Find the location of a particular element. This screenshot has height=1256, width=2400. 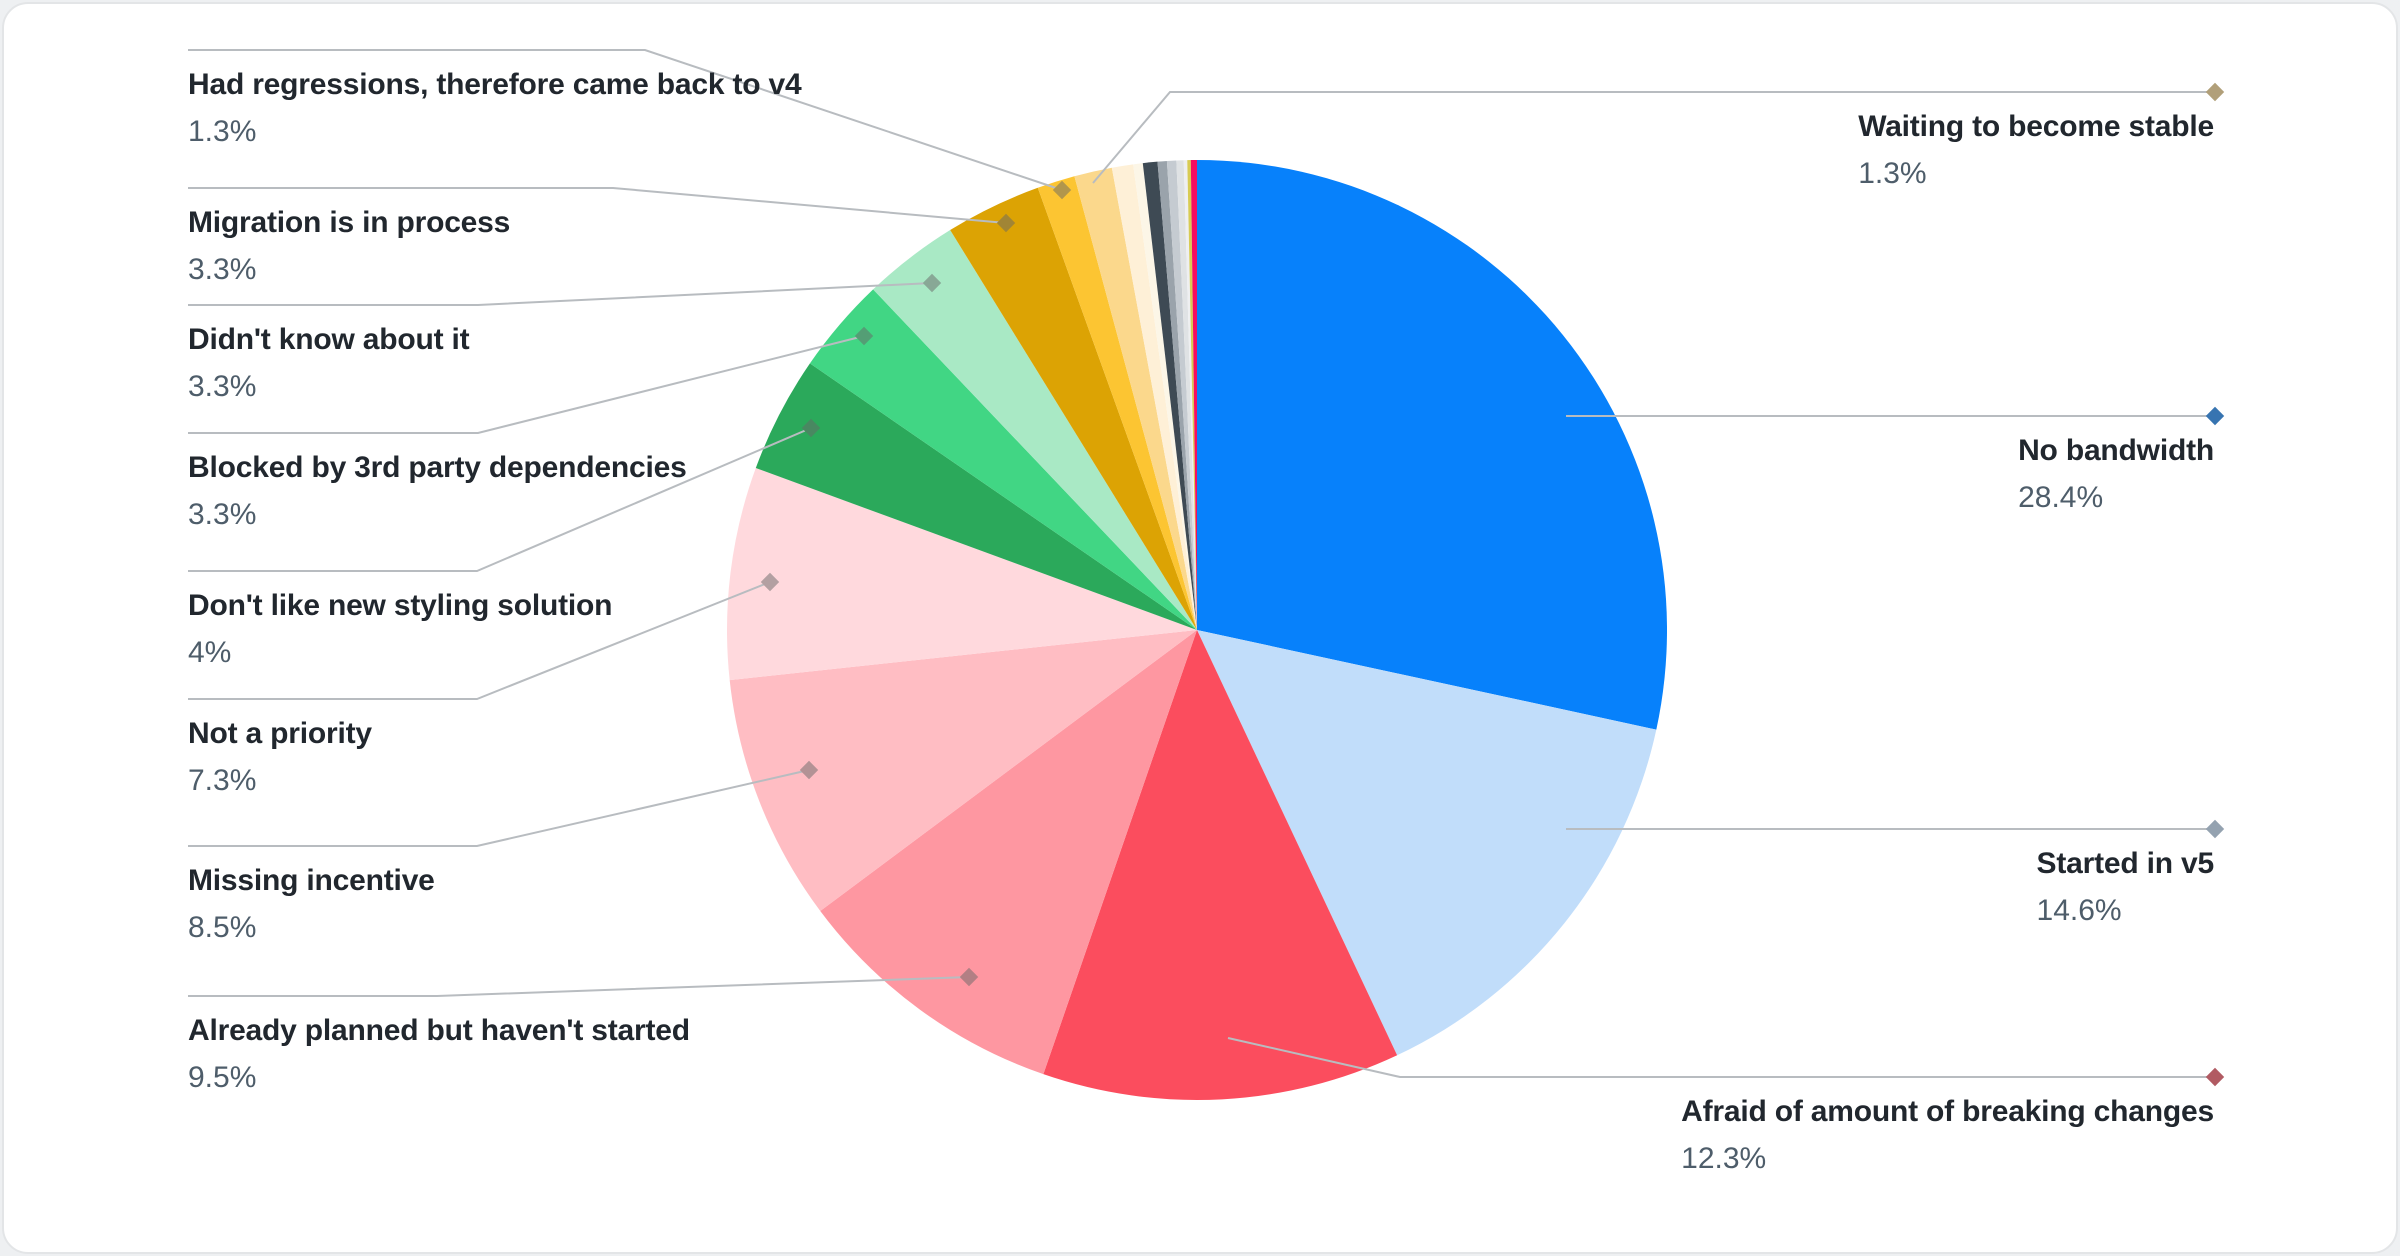

pie-slice-migration-is-in-process is located at coordinates (1073, 409).